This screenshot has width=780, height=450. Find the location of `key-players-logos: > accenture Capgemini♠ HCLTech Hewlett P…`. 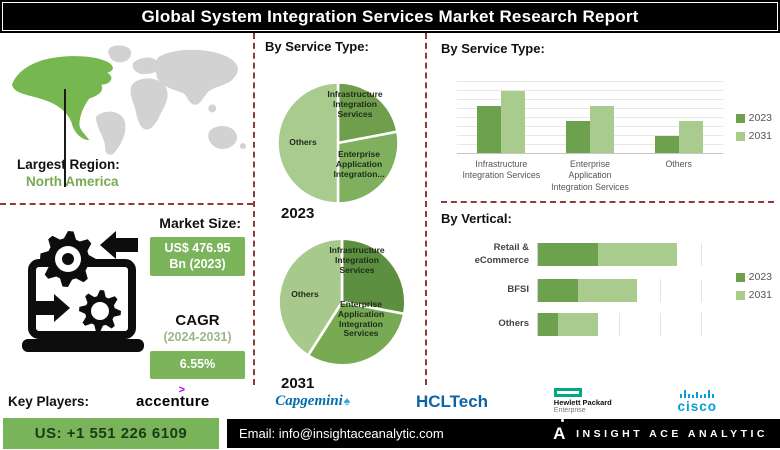

key-players-logos: > accenture Capgemini♠ HCLTech Hewlett P… is located at coordinates (434, 399).